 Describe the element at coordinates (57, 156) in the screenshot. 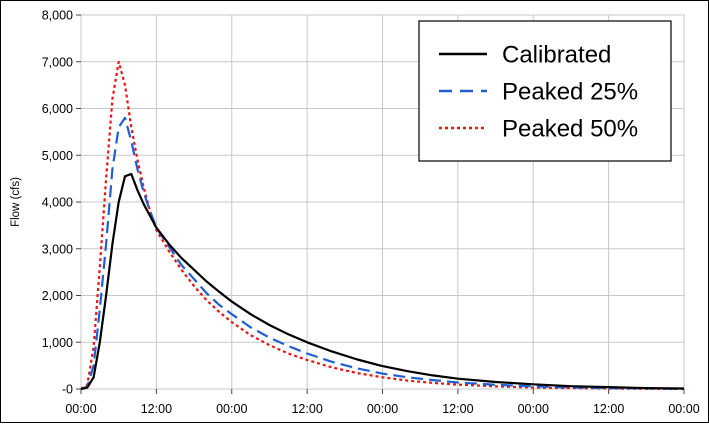

I see `y-tick-label: 5,000` at that location.